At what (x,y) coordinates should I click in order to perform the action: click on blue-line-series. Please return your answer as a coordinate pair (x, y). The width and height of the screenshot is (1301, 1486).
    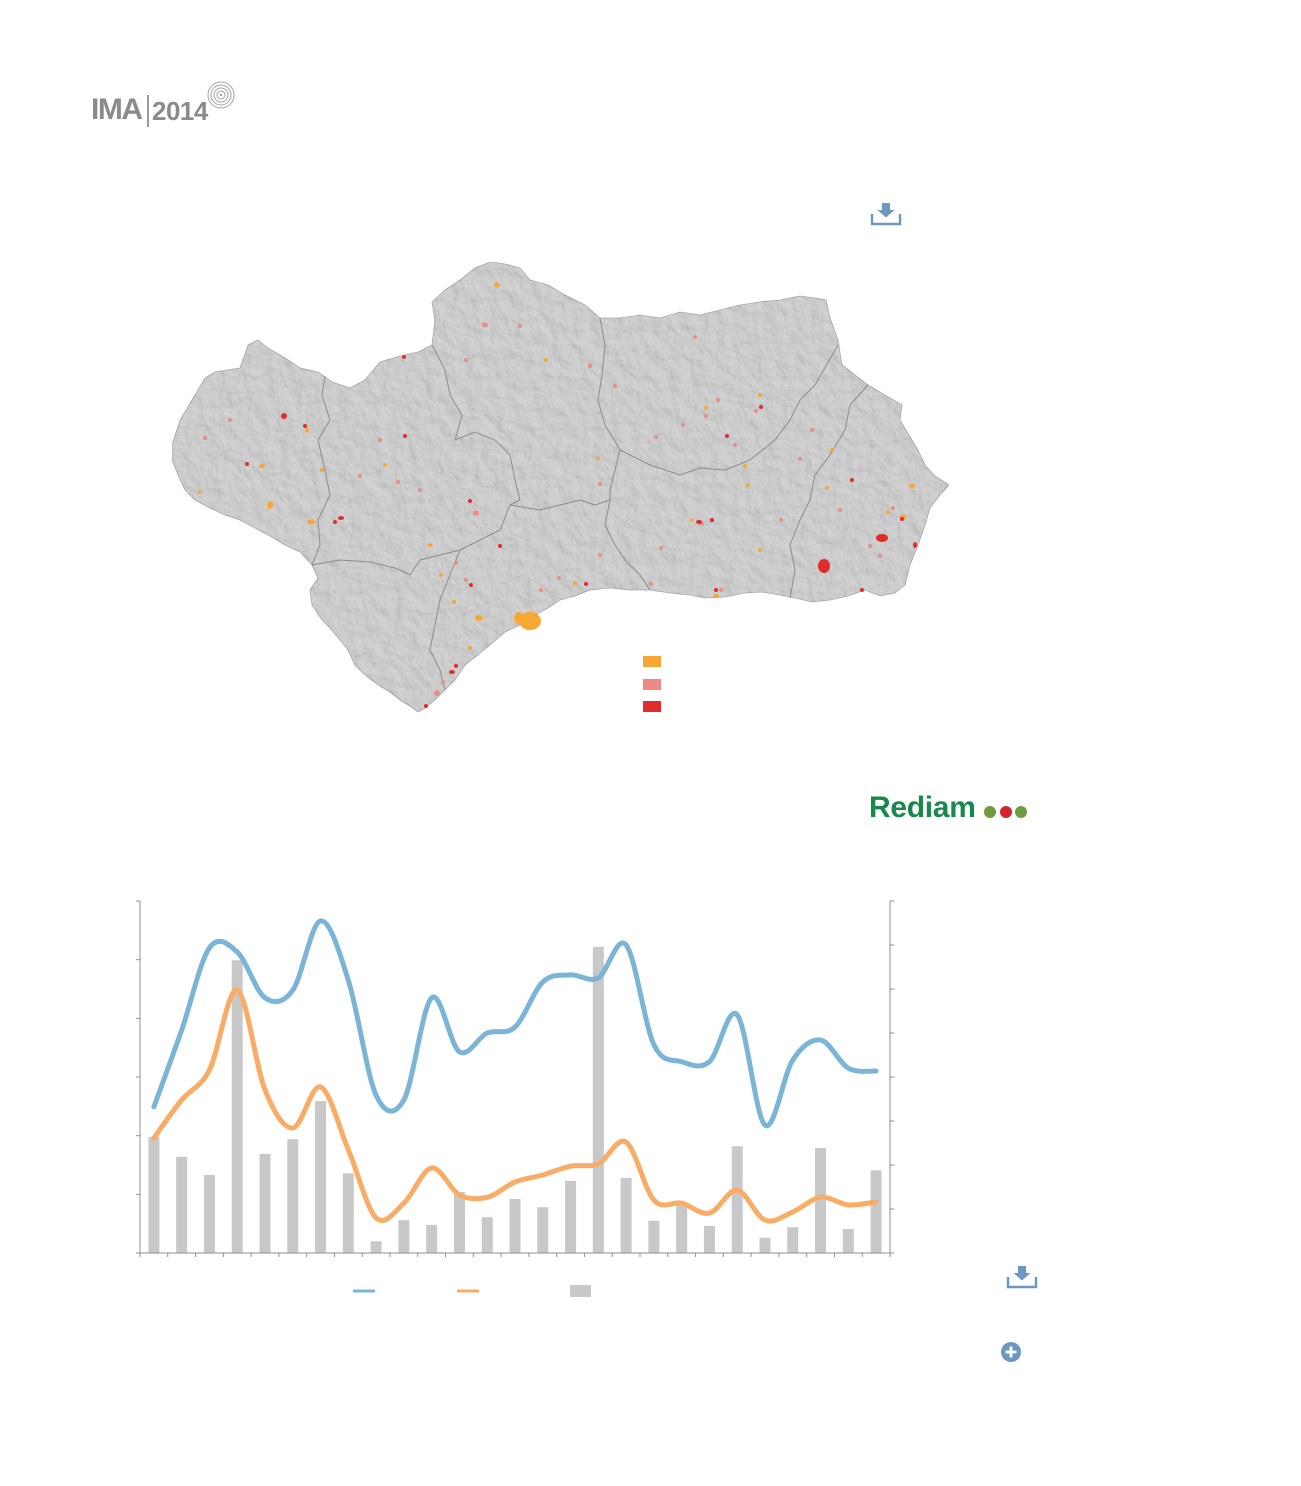
    Looking at the image, I should click on (515, 1023).